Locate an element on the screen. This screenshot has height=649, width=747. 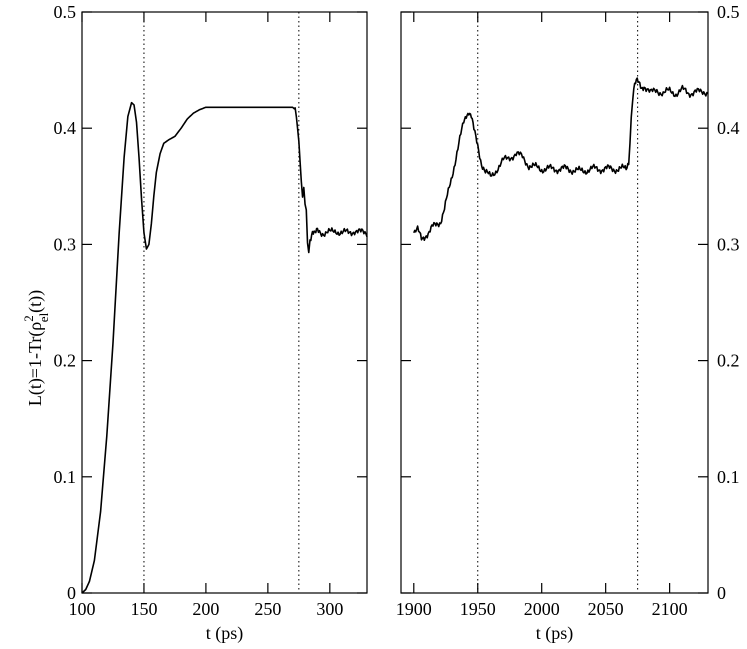
right-y-tick-label: 0.1 is located at coordinates (728, 477).